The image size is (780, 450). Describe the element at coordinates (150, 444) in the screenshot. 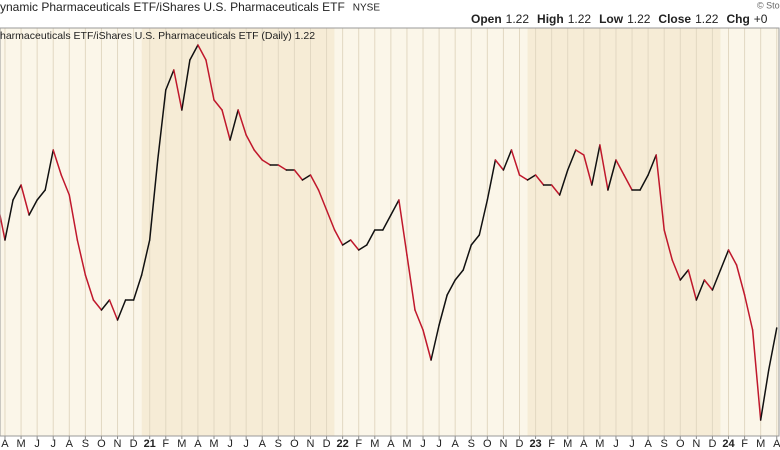

I see `x-tick-label: 21` at that location.